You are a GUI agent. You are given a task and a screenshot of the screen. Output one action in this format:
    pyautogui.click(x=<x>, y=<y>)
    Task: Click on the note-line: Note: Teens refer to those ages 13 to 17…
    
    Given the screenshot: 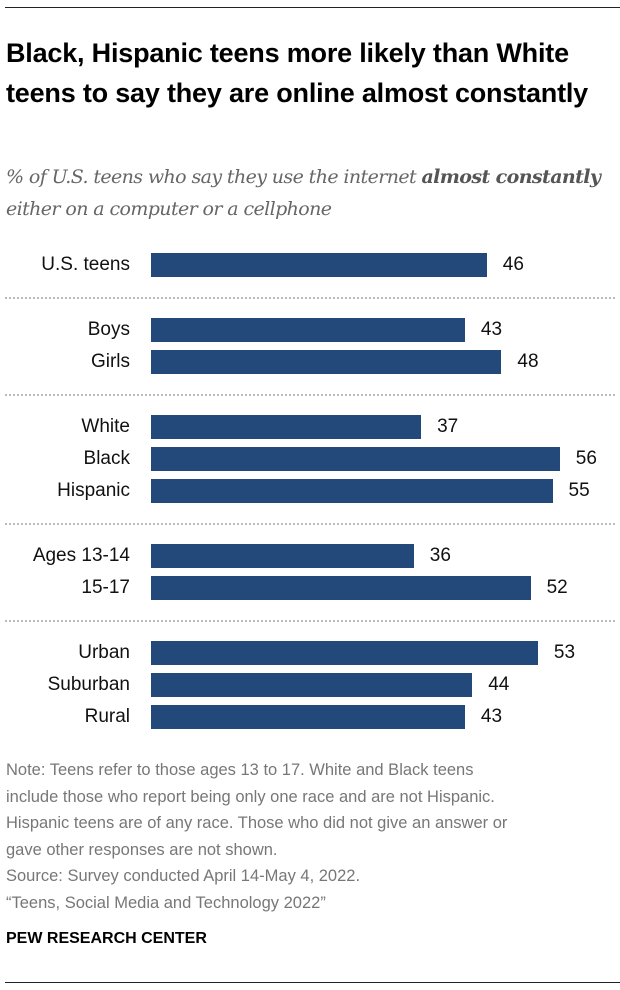 What is the action you would take?
    pyautogui.click(x=240, y=770)
    